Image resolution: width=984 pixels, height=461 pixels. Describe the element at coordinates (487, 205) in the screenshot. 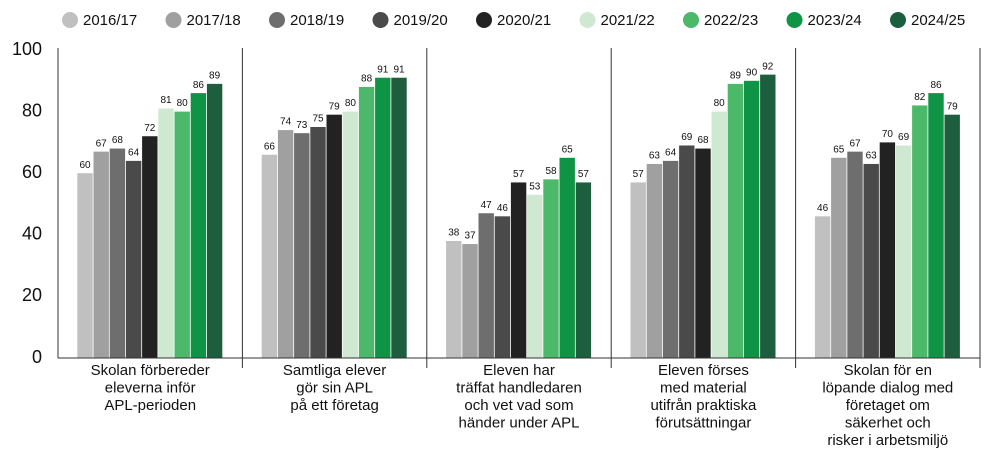

I see `value-label: 47` at that location.